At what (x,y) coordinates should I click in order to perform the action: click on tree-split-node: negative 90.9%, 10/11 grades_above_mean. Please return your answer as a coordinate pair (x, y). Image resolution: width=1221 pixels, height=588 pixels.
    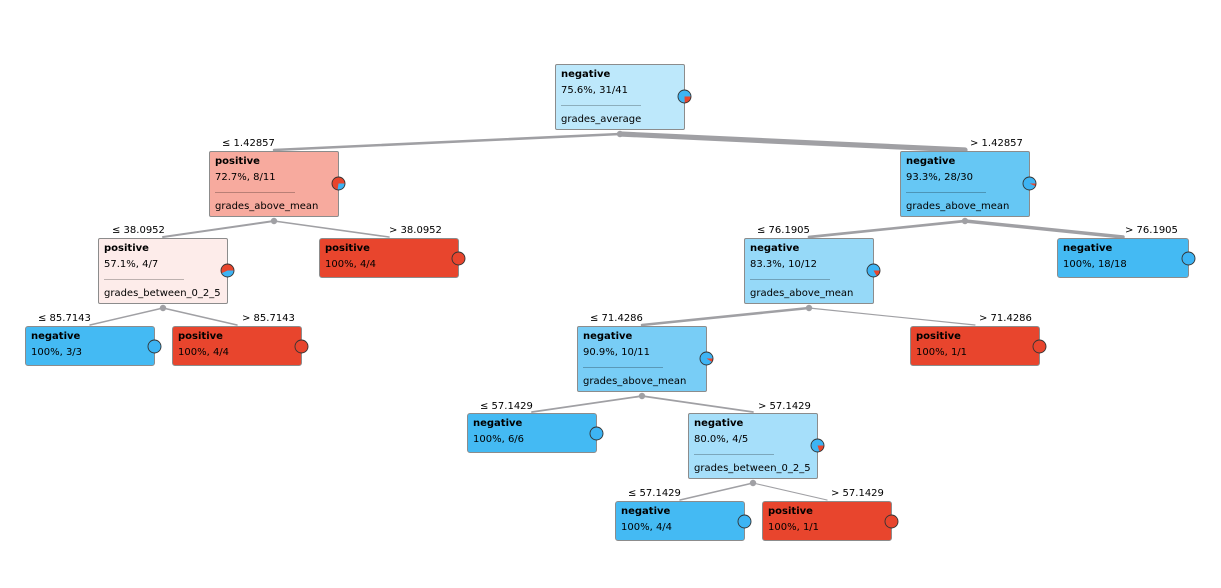
    Looking at the image, I should click on (645, 359).